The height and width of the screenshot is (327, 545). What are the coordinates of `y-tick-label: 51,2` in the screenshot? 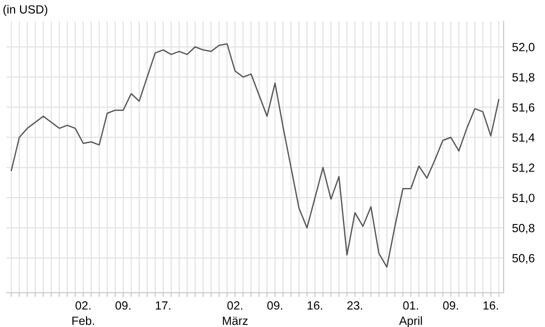 It's located at (523, 169).